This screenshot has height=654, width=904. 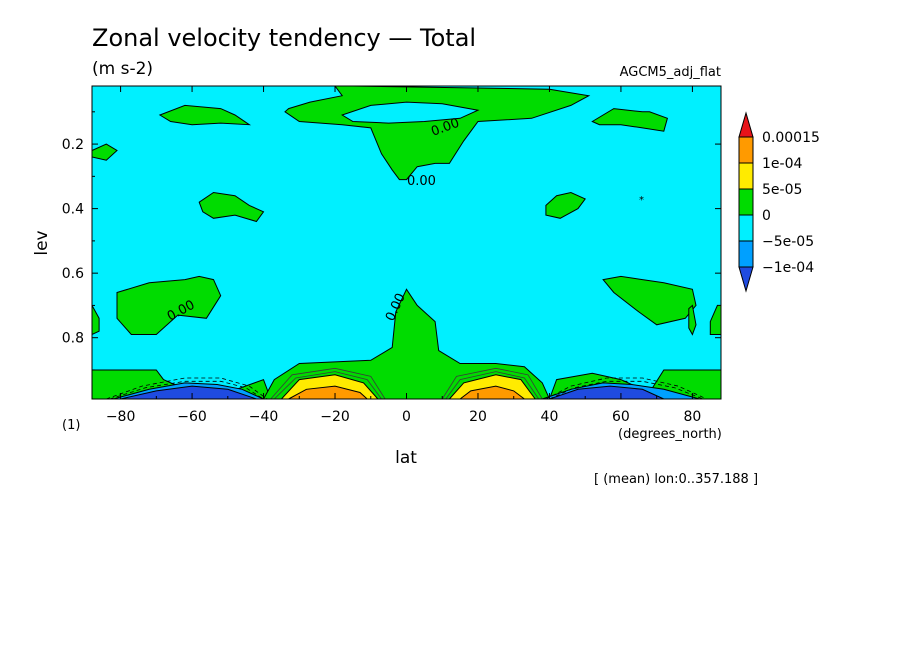 What do you see at coordinates (406, 417) in the screenshot?
I see `x-tick-label: 0` at bounding box center [406, 417].